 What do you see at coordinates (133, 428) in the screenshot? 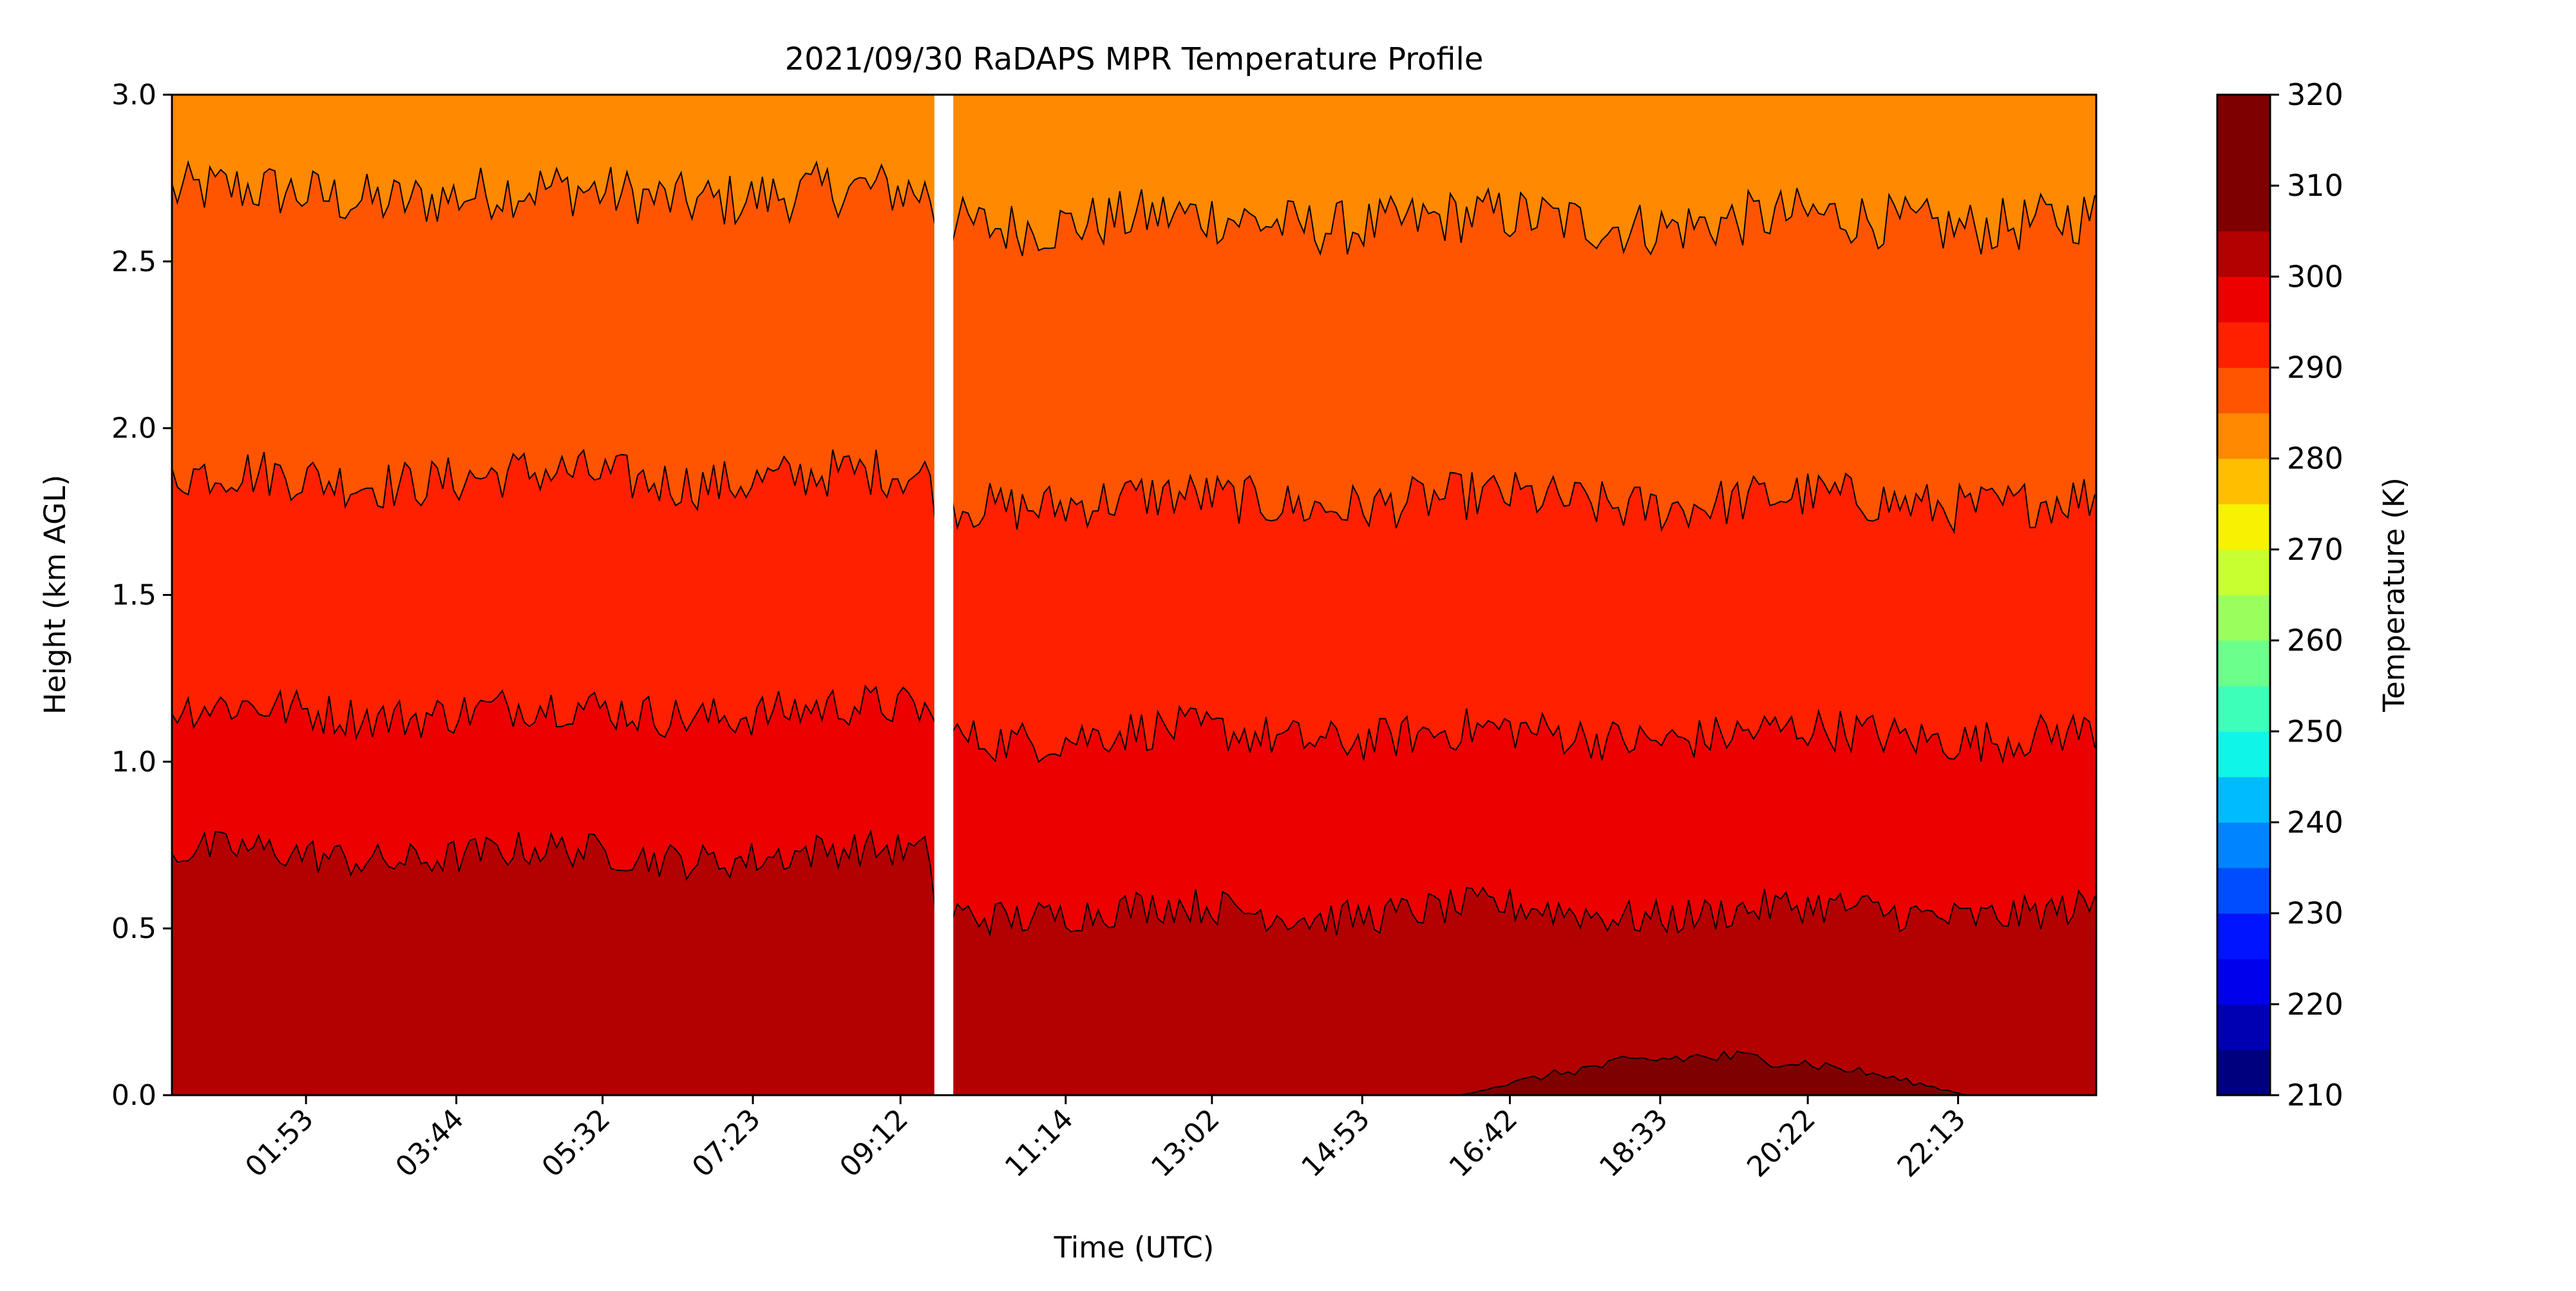
I see `y-tick-label: 2.0` at bounding box center [133, 428].